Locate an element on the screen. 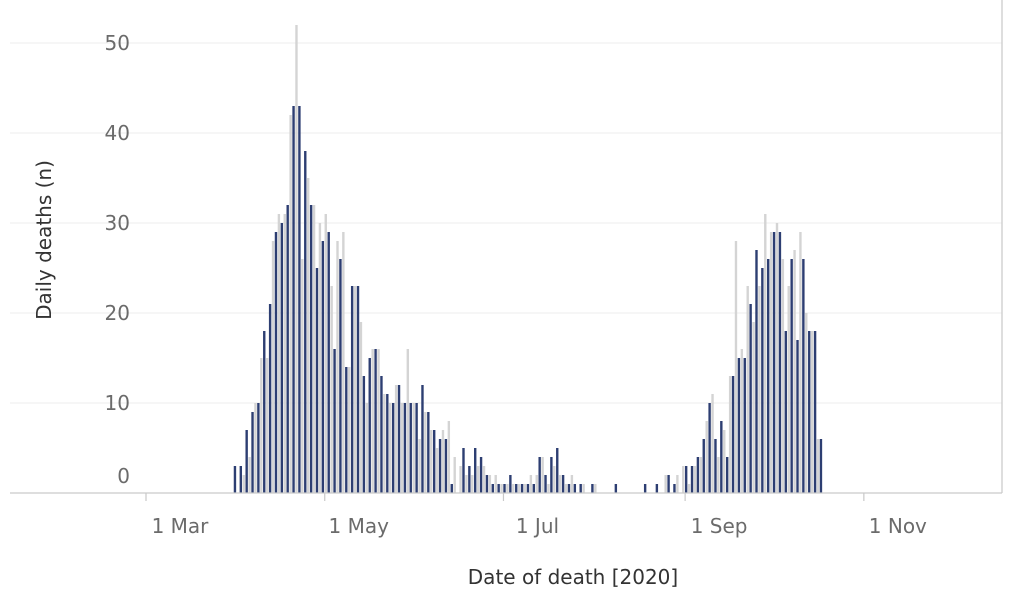 Image resolution: width=1014 pixels, height=602 pixels. x-tick-label: 1 Jul is located at coordinates (537, 526).